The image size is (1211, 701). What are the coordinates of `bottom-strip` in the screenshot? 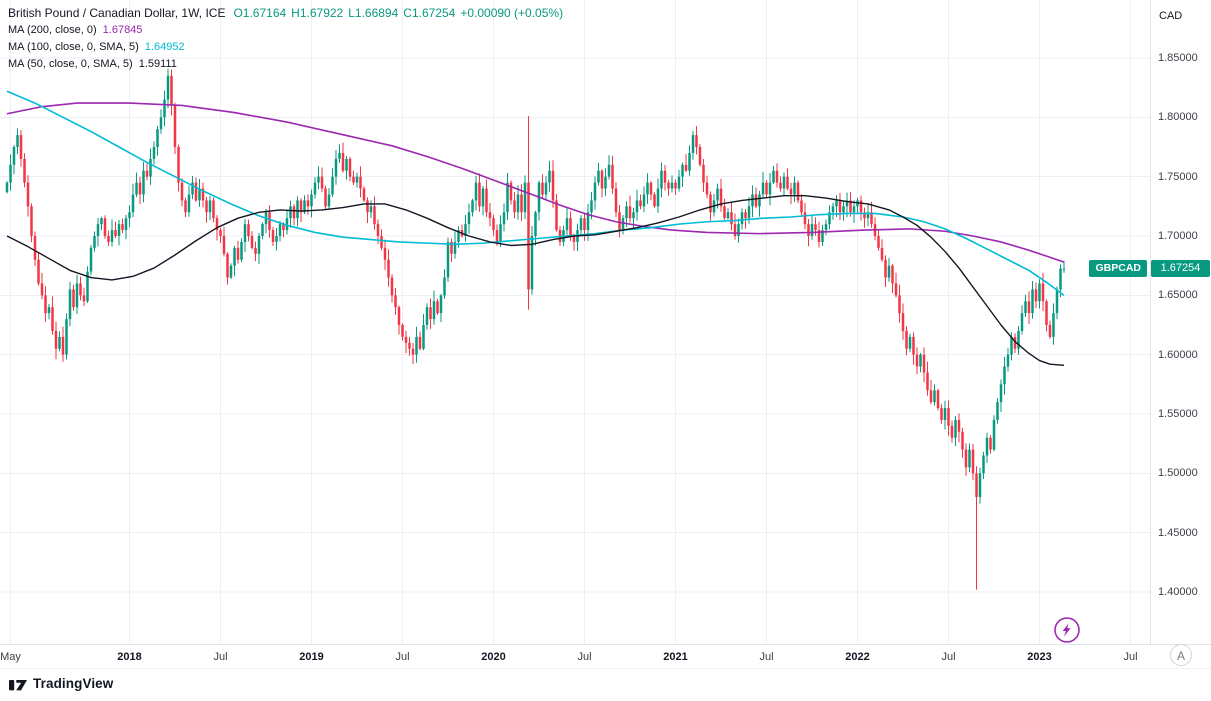 It's located at (605, 684).